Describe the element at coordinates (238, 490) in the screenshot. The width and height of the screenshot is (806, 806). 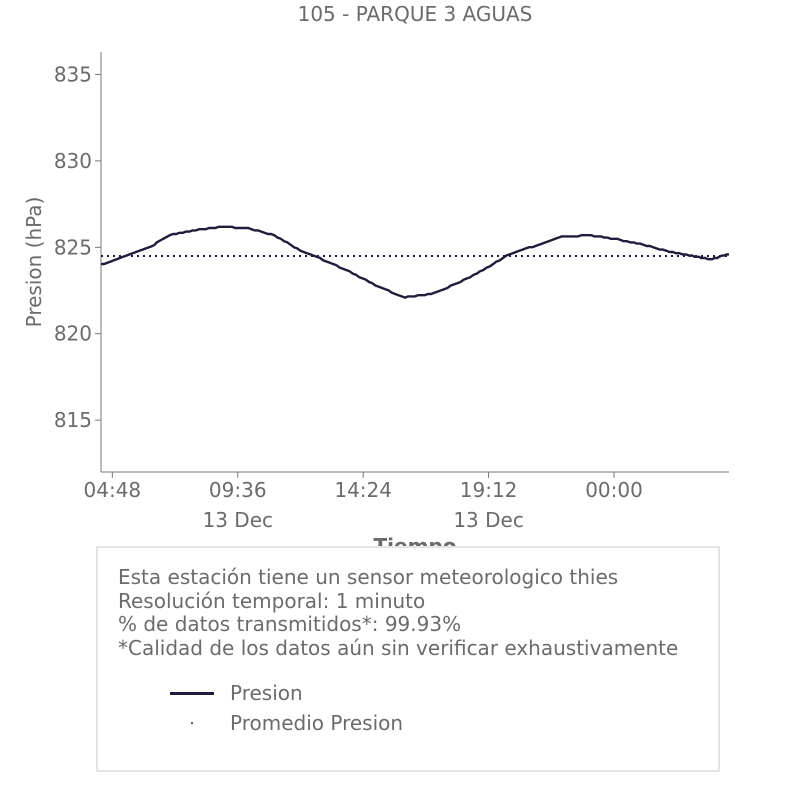
I see `x-tick-label: 09:36` at that location.